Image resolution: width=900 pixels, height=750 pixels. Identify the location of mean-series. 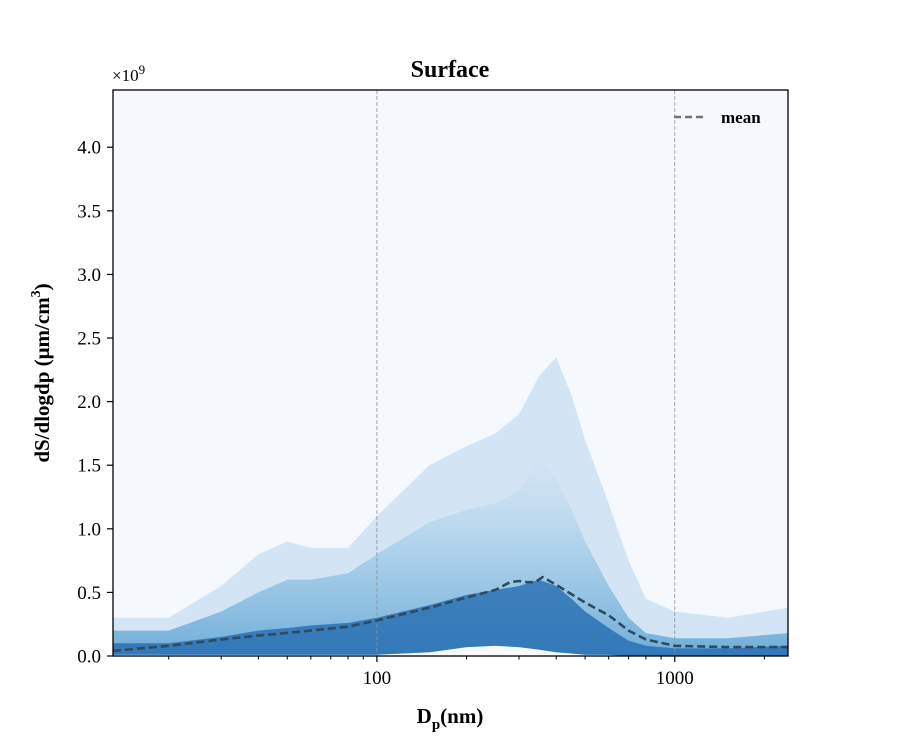
(450, 614).